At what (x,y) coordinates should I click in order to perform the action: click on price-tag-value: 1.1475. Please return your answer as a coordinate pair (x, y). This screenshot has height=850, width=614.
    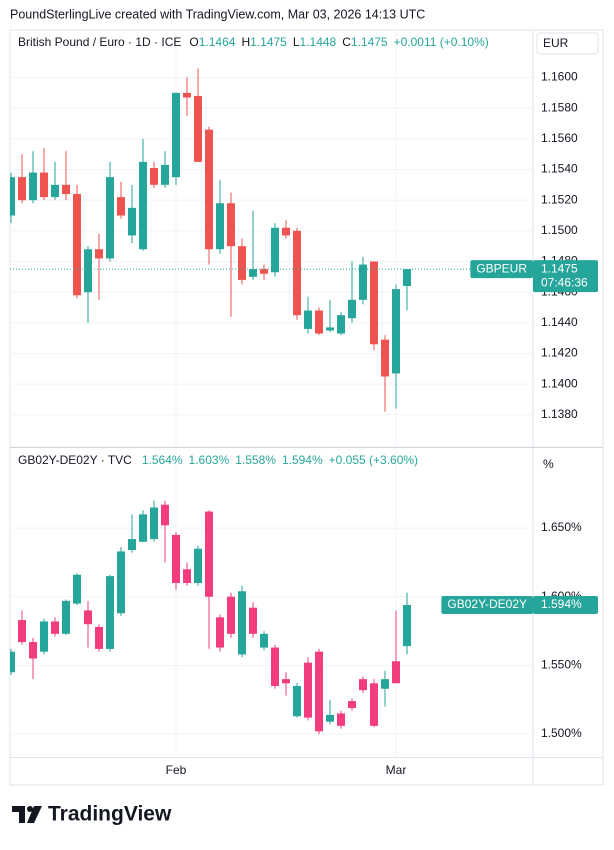
    Looking at the image, I should click on (559, 268).